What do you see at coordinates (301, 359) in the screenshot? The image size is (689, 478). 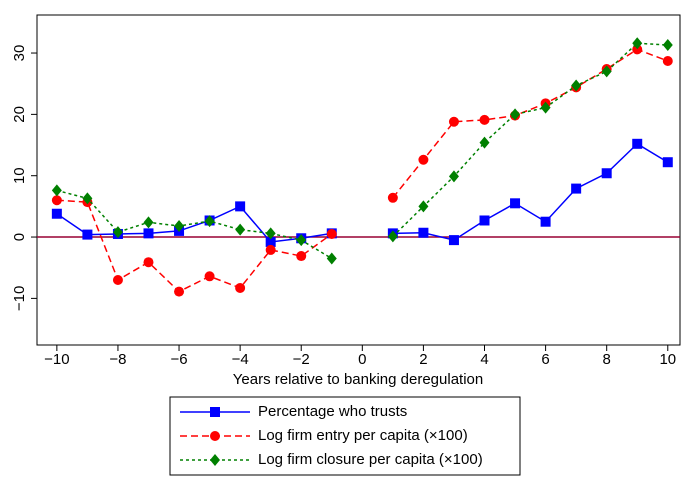 I see `x-tick-label: −2` at bounding box center [301, 359].